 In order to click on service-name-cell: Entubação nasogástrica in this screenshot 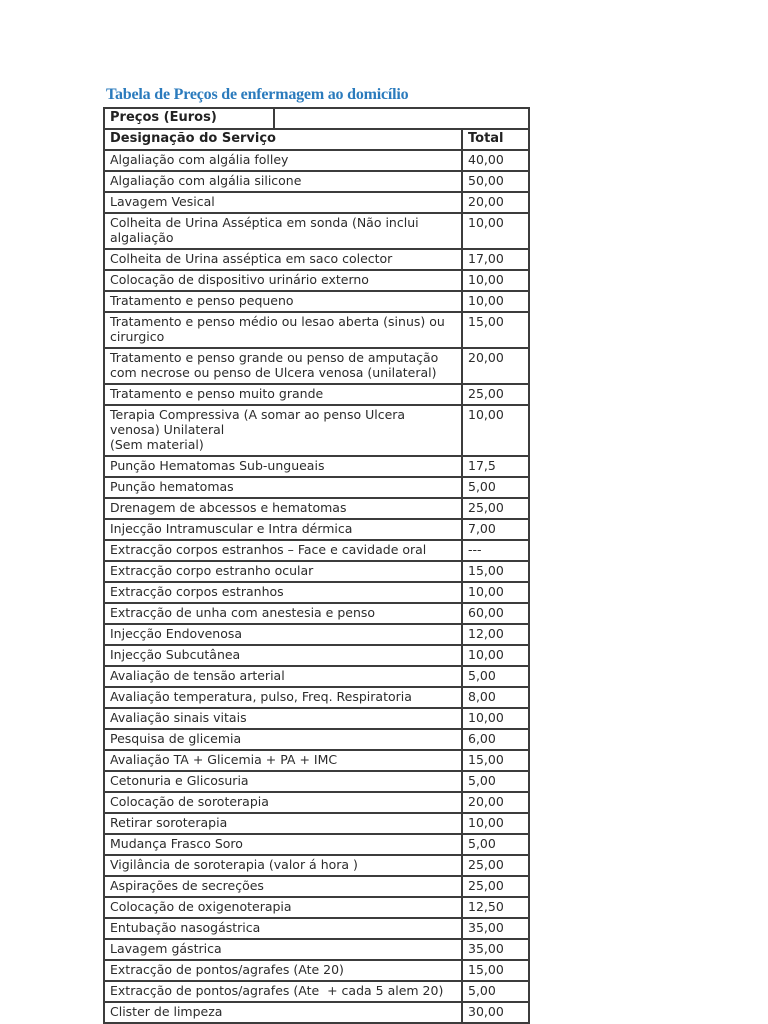, I will do `click(283, 928)`.